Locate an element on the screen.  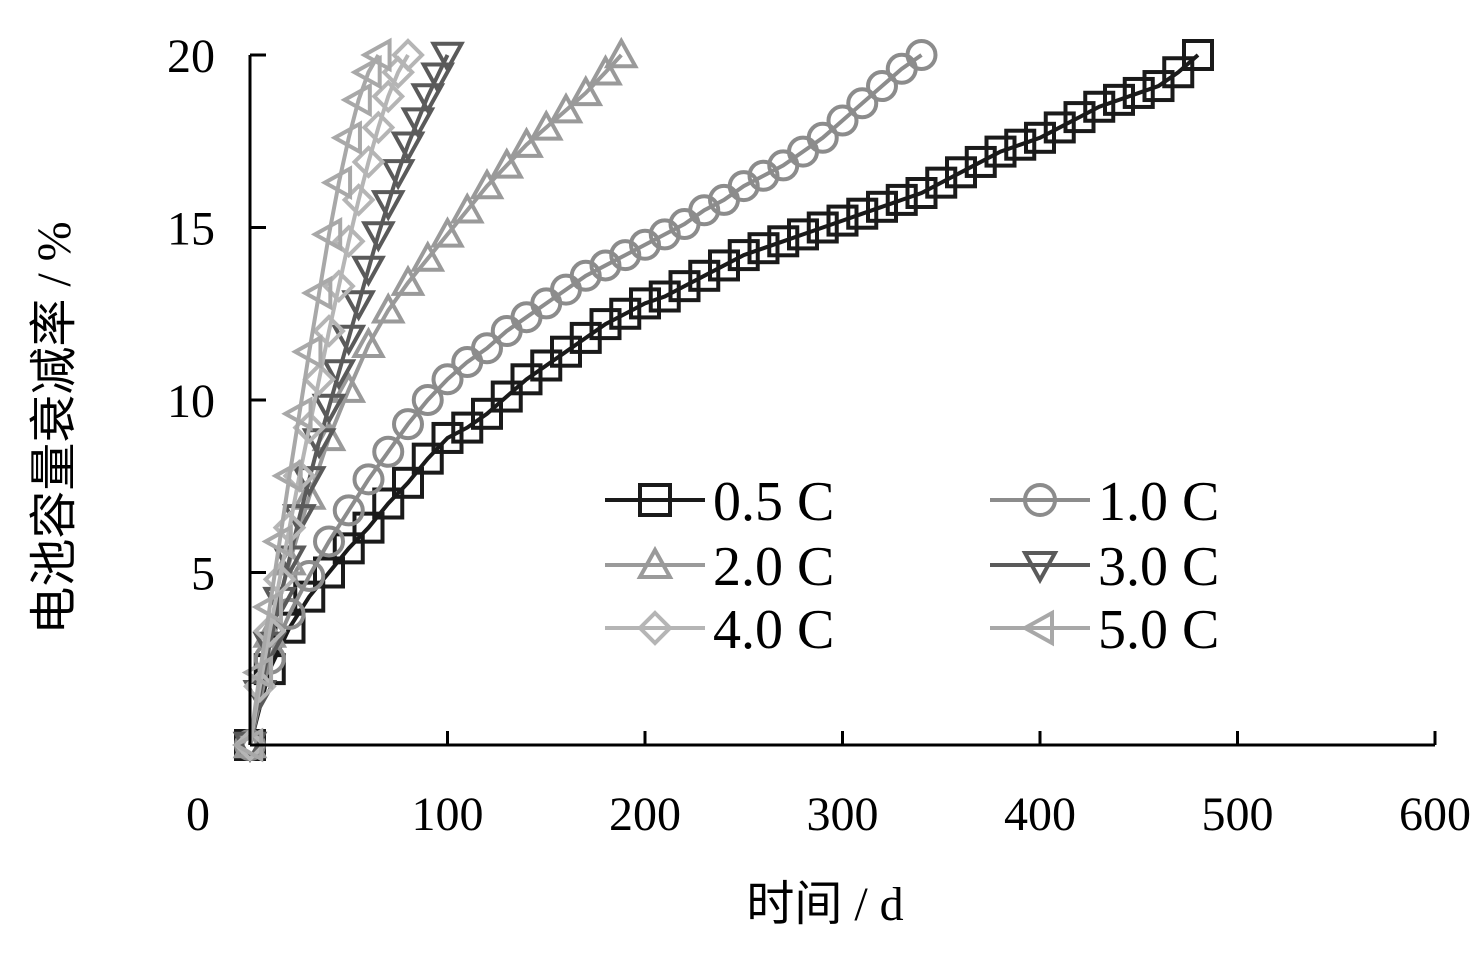
series-5-0-C is located at coordinates (311, 400).